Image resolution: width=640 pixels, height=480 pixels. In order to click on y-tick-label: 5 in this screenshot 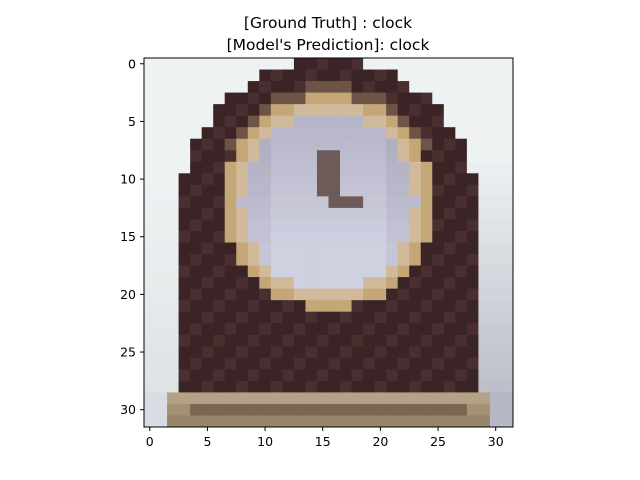, I will do `click(132, 121)`.